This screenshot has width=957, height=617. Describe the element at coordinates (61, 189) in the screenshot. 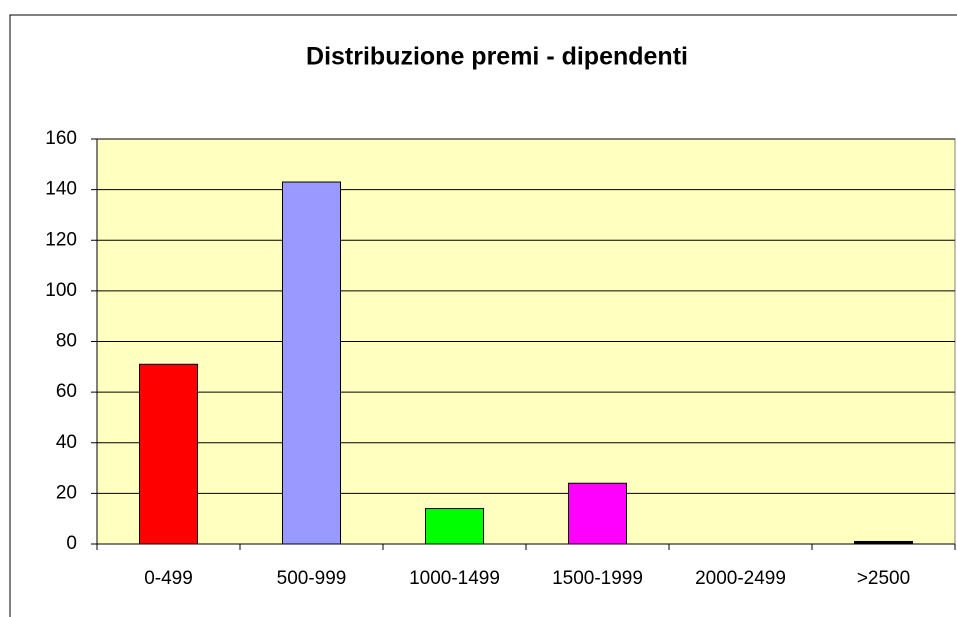

I see `y-tick-label: 140` at that location.